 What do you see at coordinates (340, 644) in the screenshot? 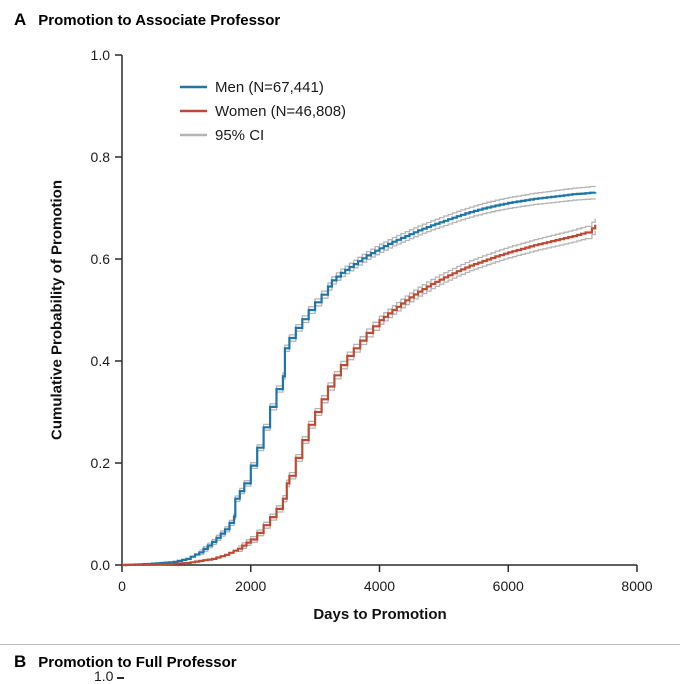
I see `panel-divider` at bounding box center [340, 644].